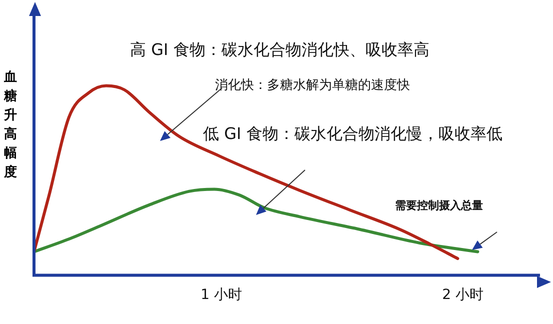 The width and height of the screenshot is (553, 324). Describe the element at coordinates (221, 295) in the screenshot. I see `x-tick-label: 1 小时` at that location.